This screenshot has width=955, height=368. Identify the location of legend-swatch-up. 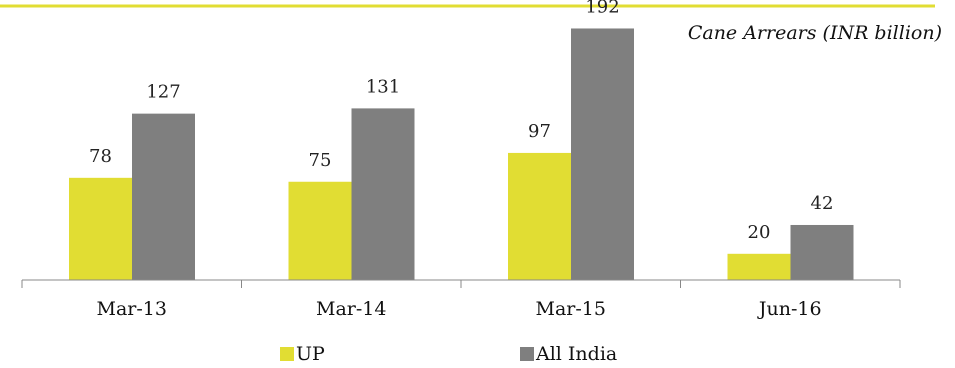
(287, 354).